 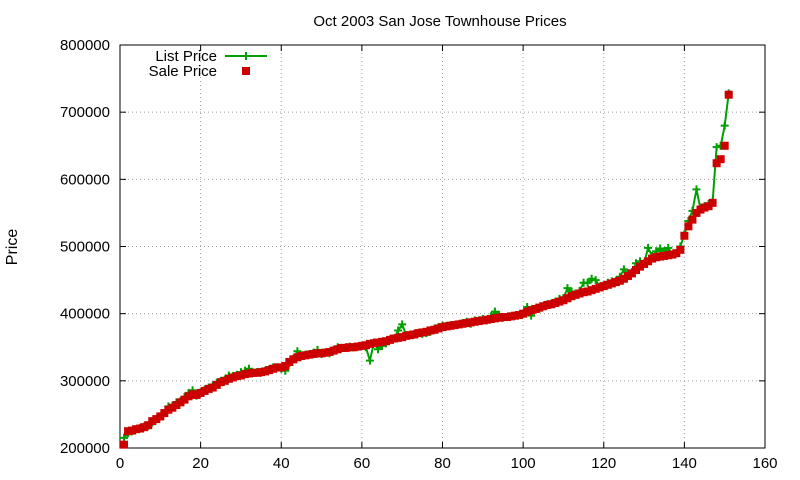 I want to click on x-tick-label: 100, so click(x=523, y=463).